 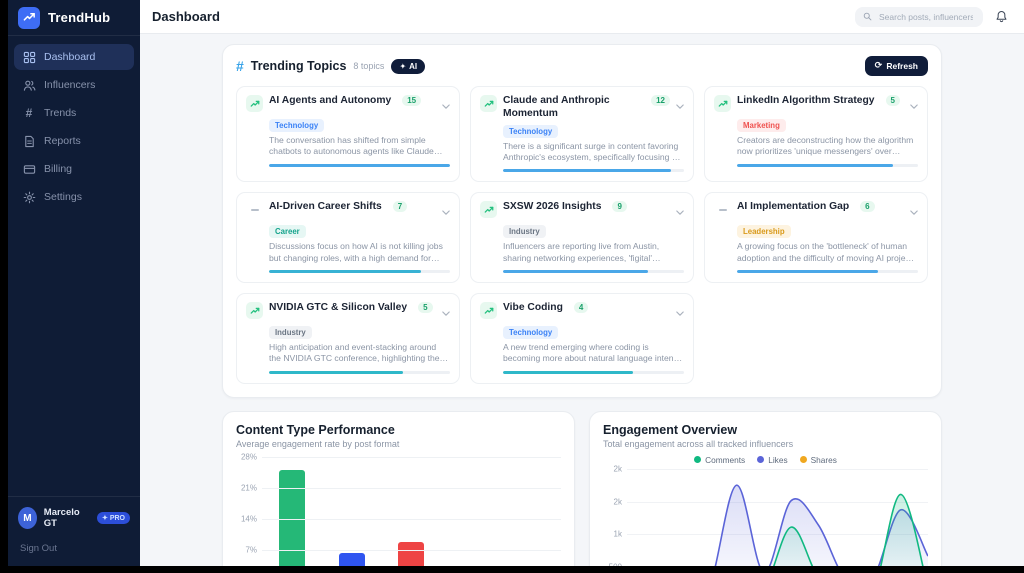 I want to click on topic-category-badge: Leadership, so click(x=764, y=232).